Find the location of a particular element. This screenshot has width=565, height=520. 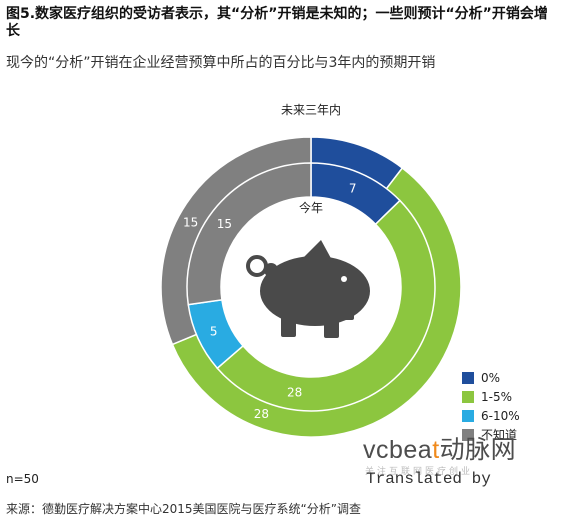

legend-label: 1-5% is located at coordinates (497, 396).